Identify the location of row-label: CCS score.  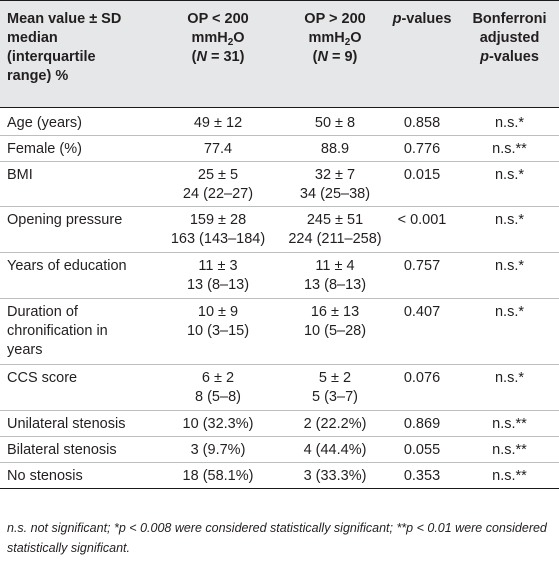
(42, 378).